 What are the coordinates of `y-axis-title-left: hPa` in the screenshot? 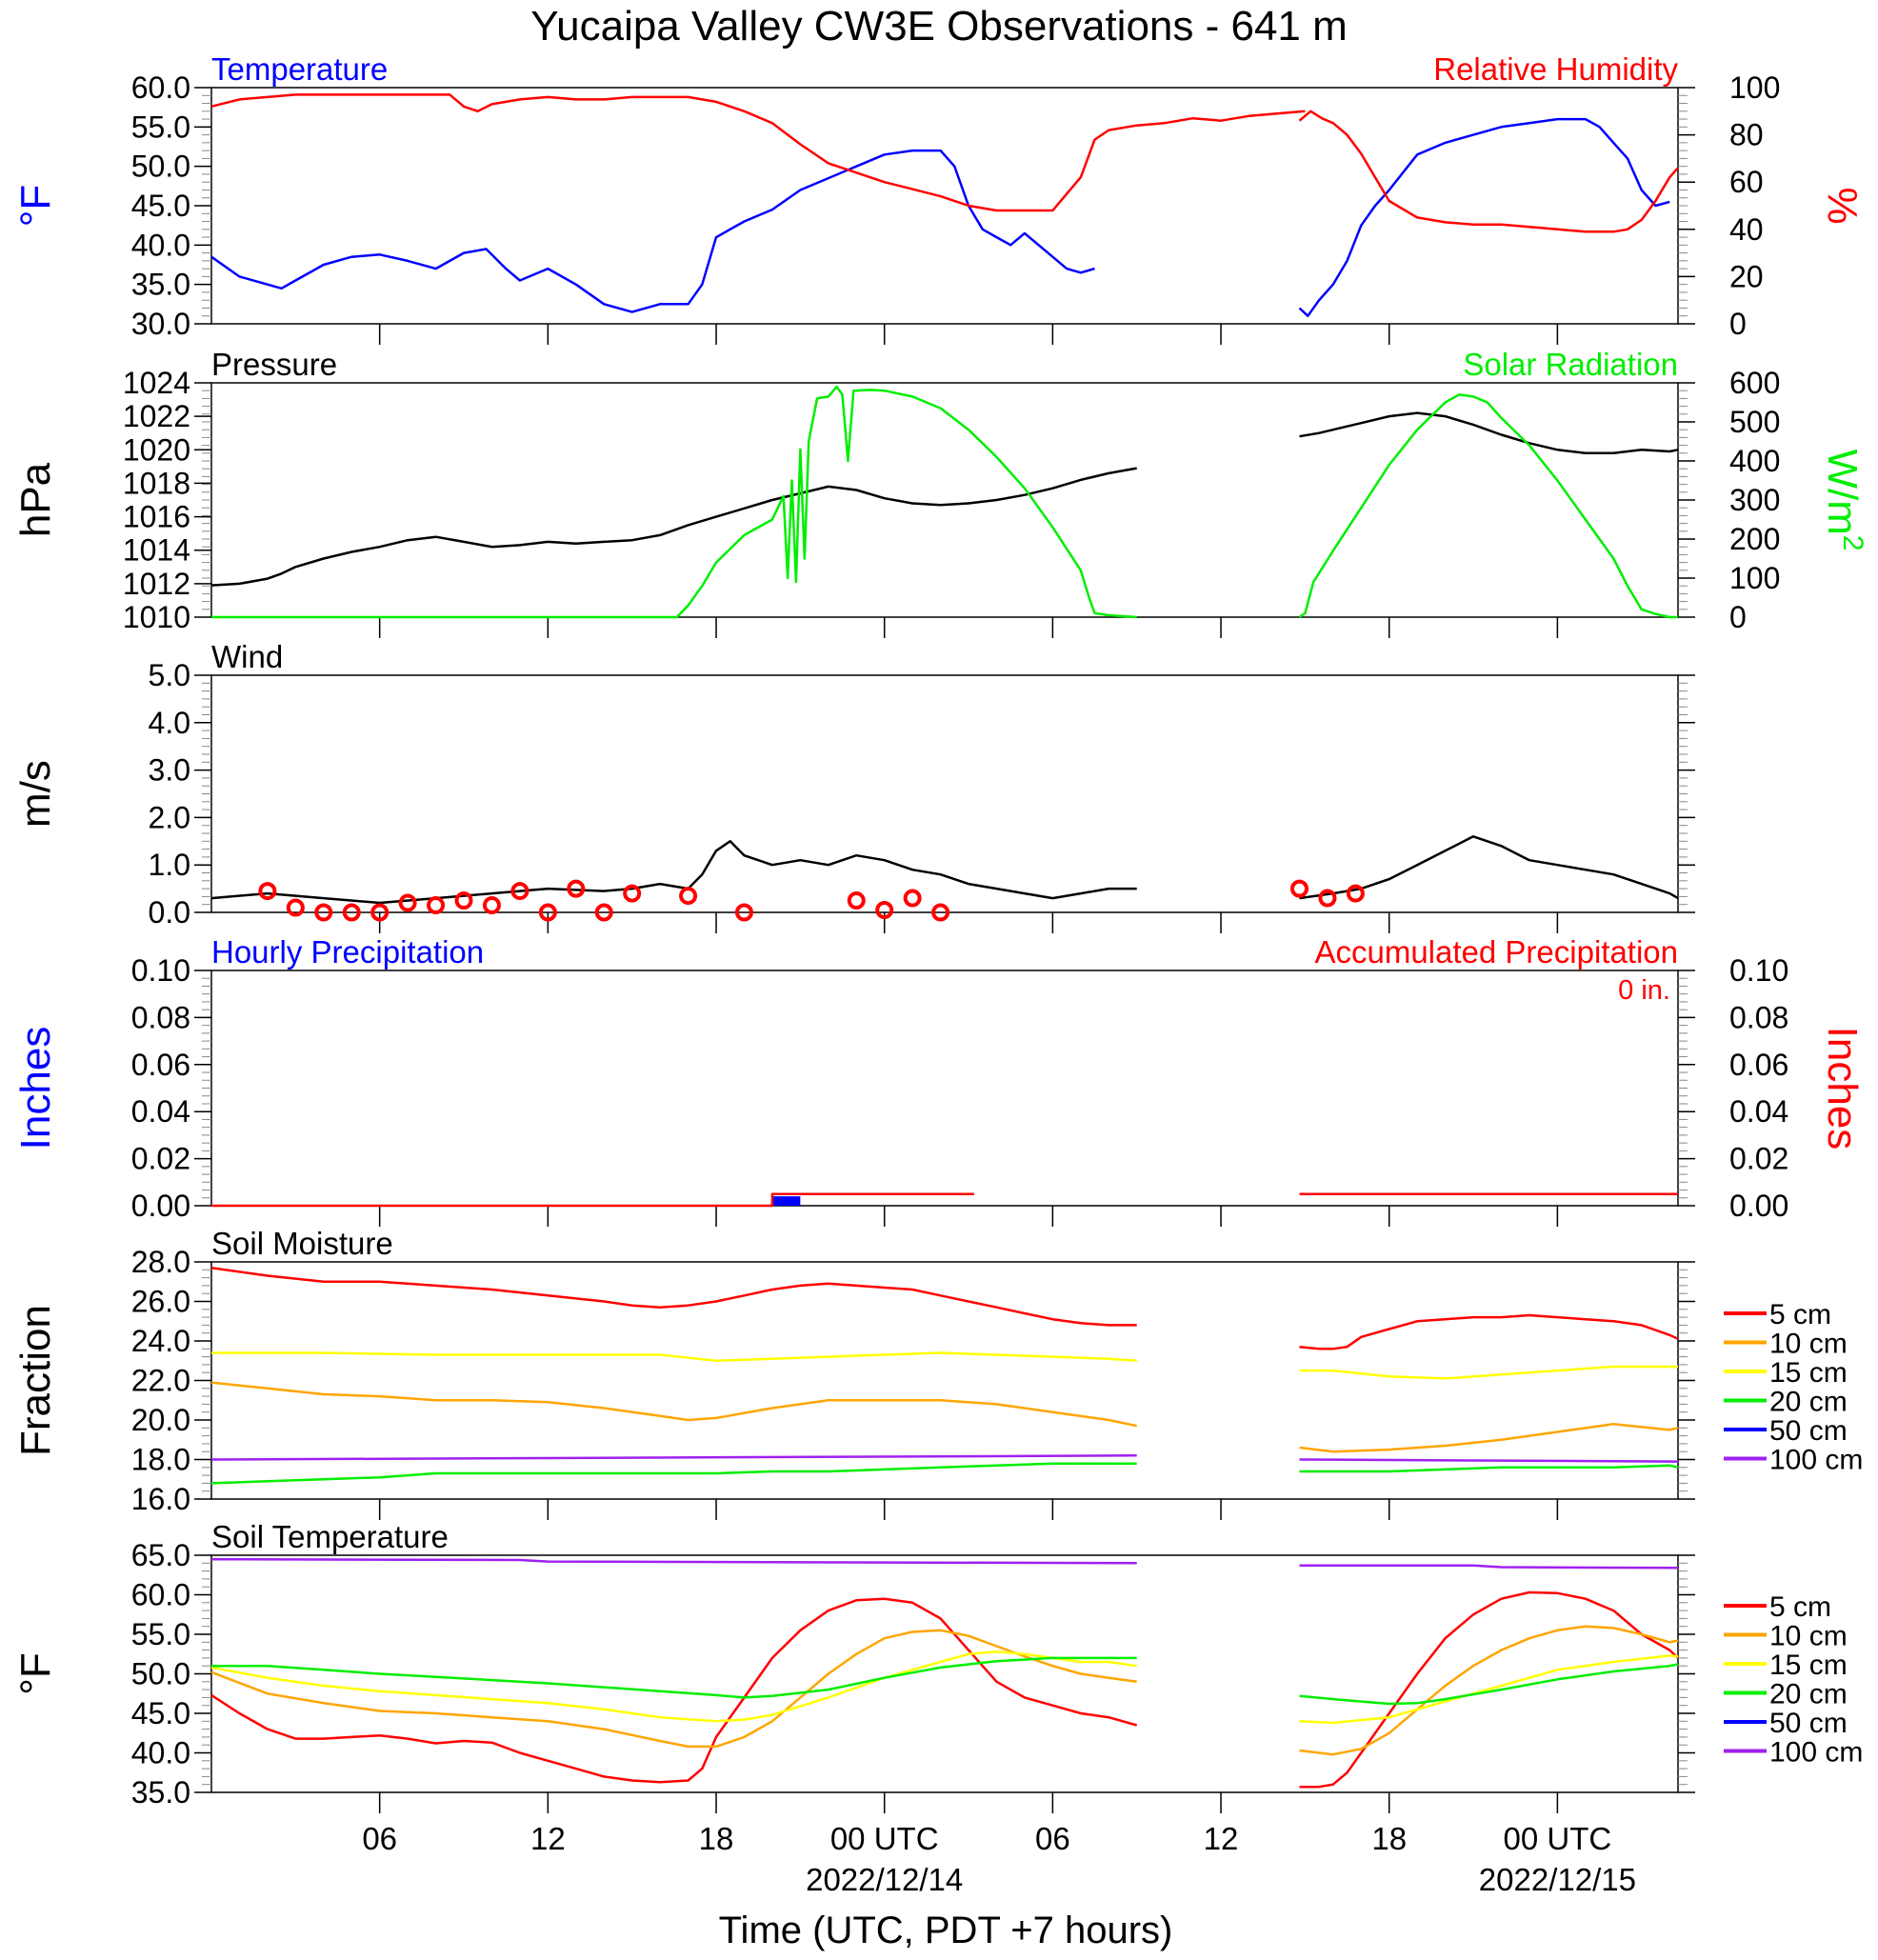 It's located at (35, 499).